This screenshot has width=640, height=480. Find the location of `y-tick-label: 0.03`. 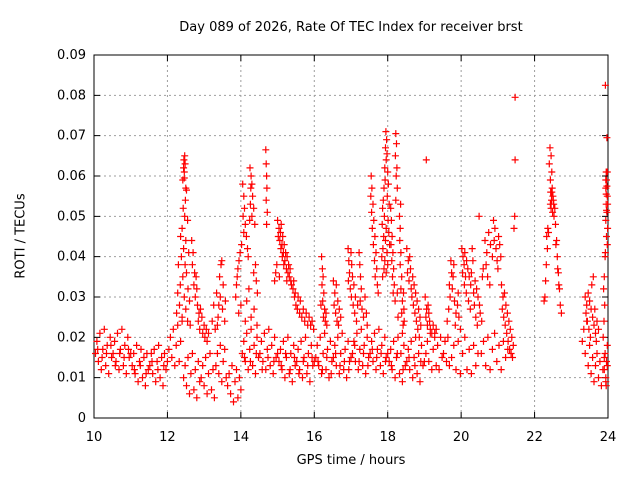

y-tick-label: 0.03 is located at coordinates (71, 297).